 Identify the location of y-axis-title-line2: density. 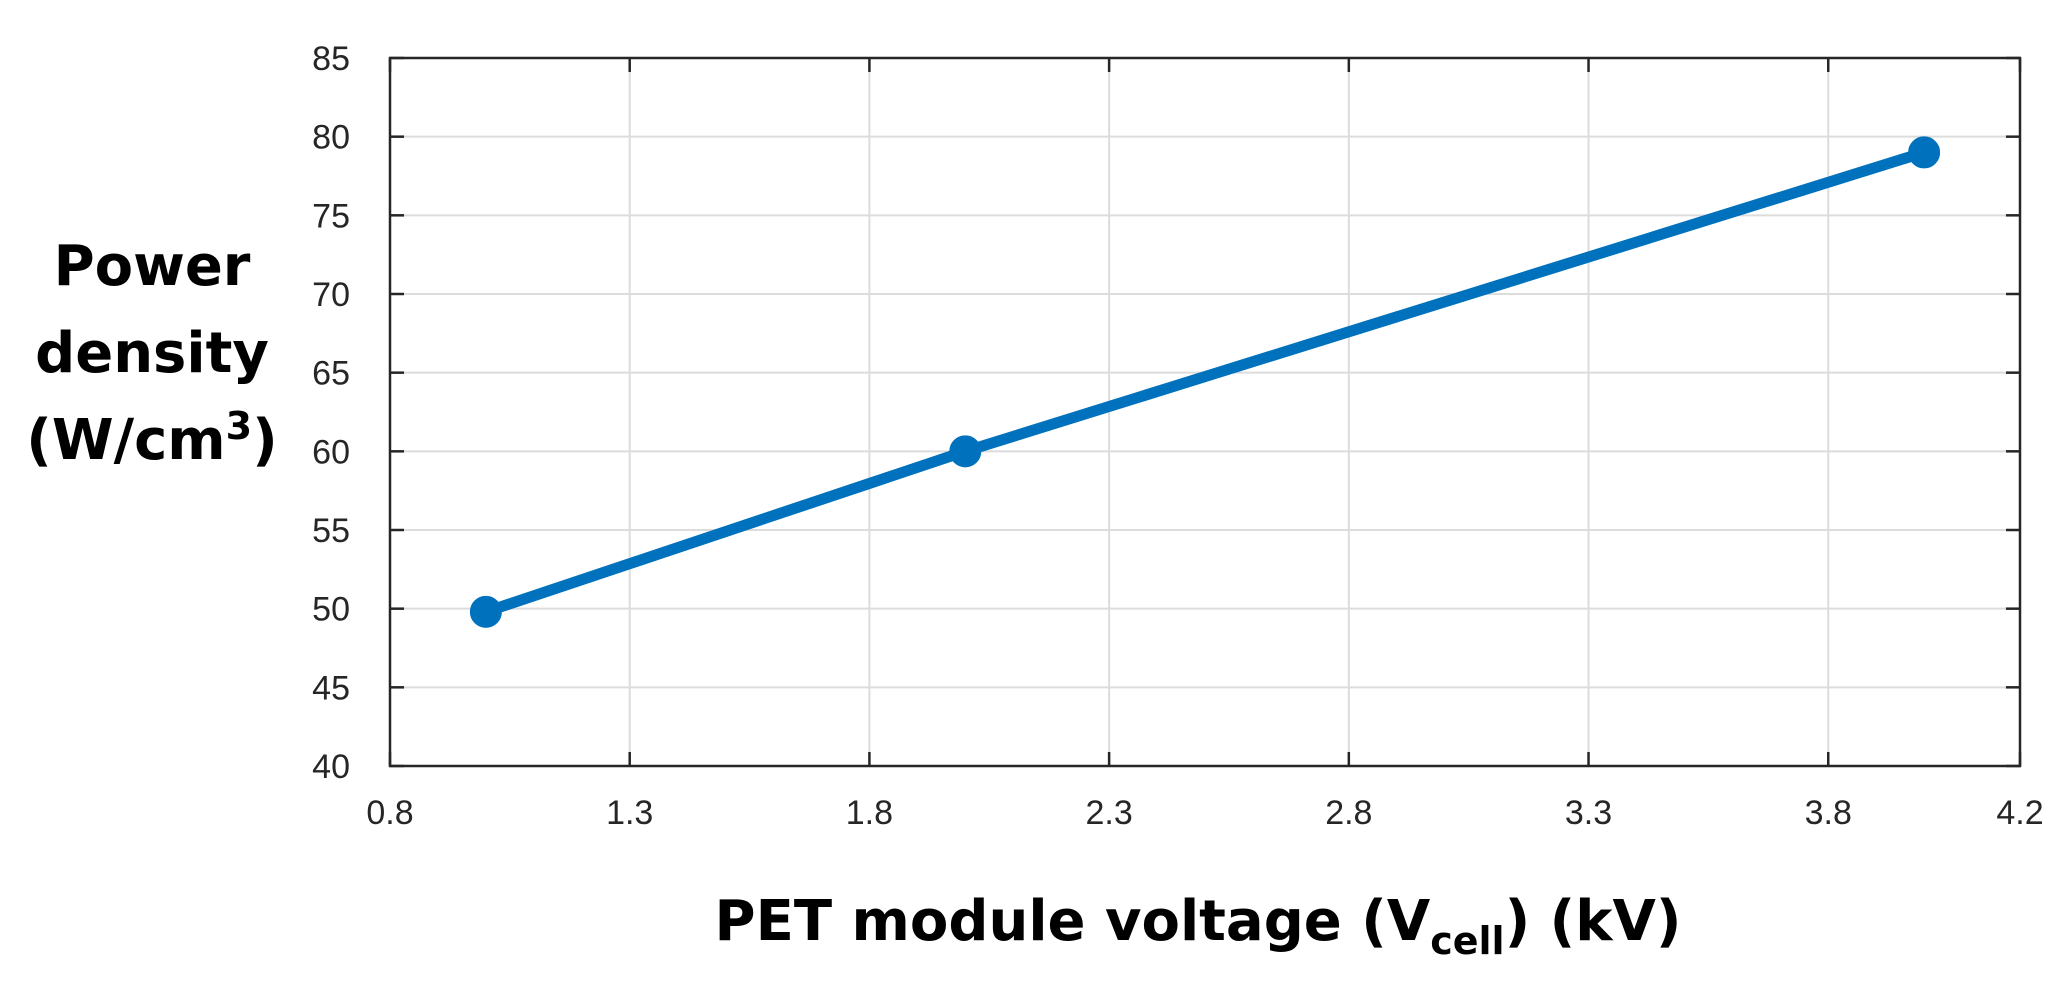
(152, 353).